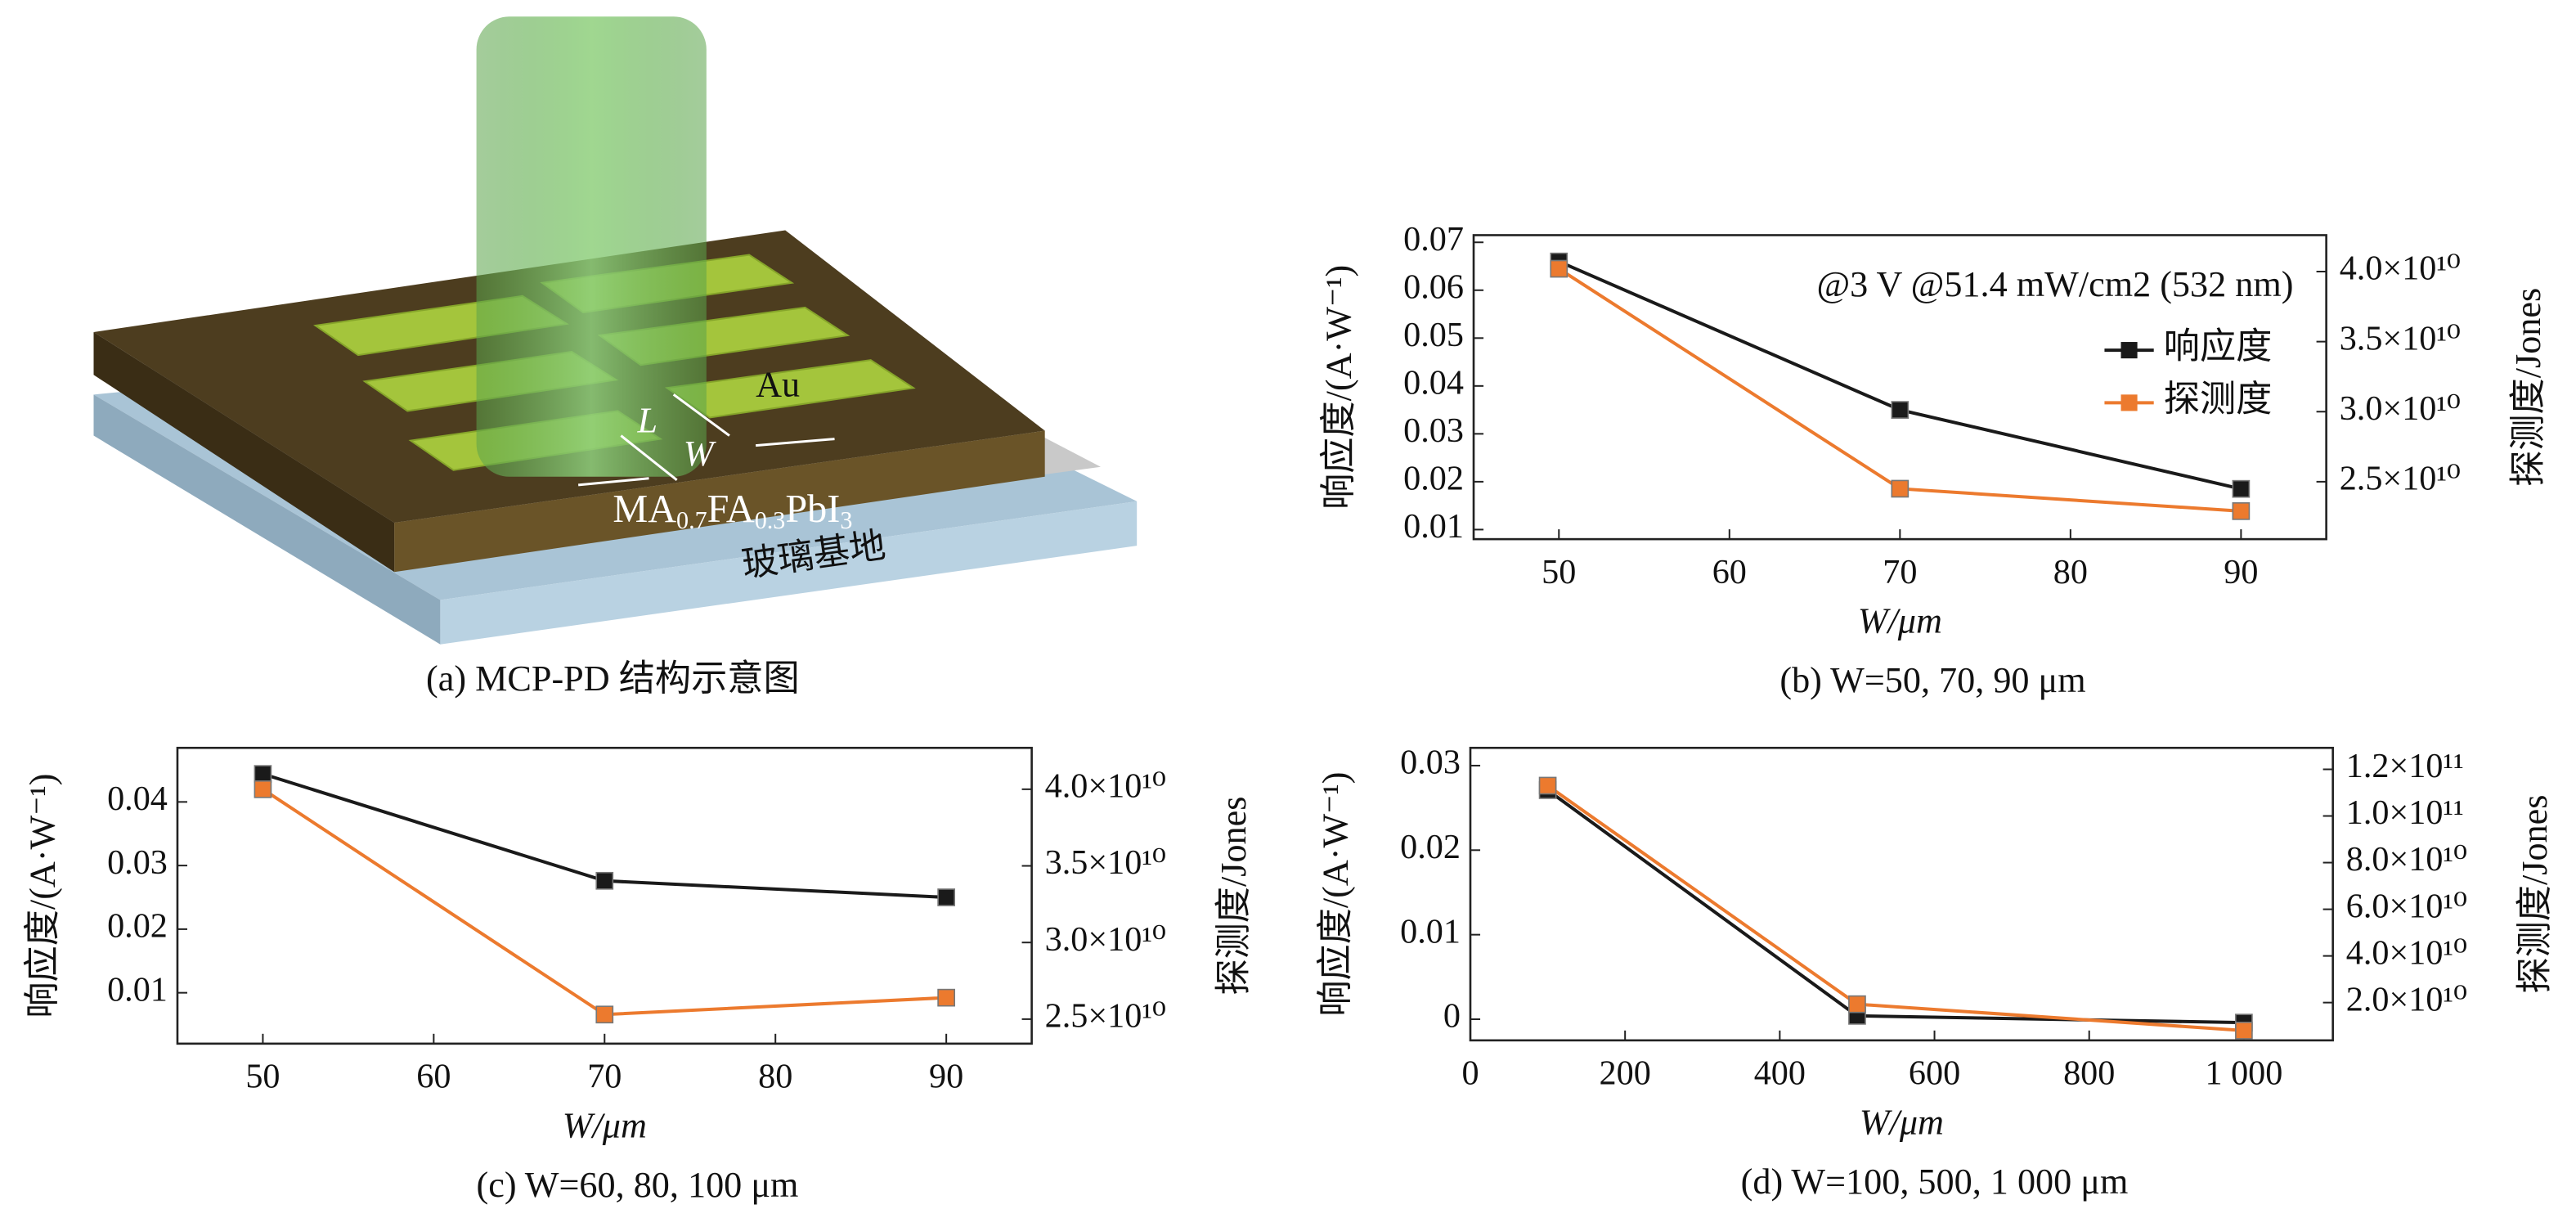 This screenshot has width=2576, height=1218. What do you see at coordinates (644, 509) in the screenshot?
I see `film-part: MA` at bounding box center [644, 509].